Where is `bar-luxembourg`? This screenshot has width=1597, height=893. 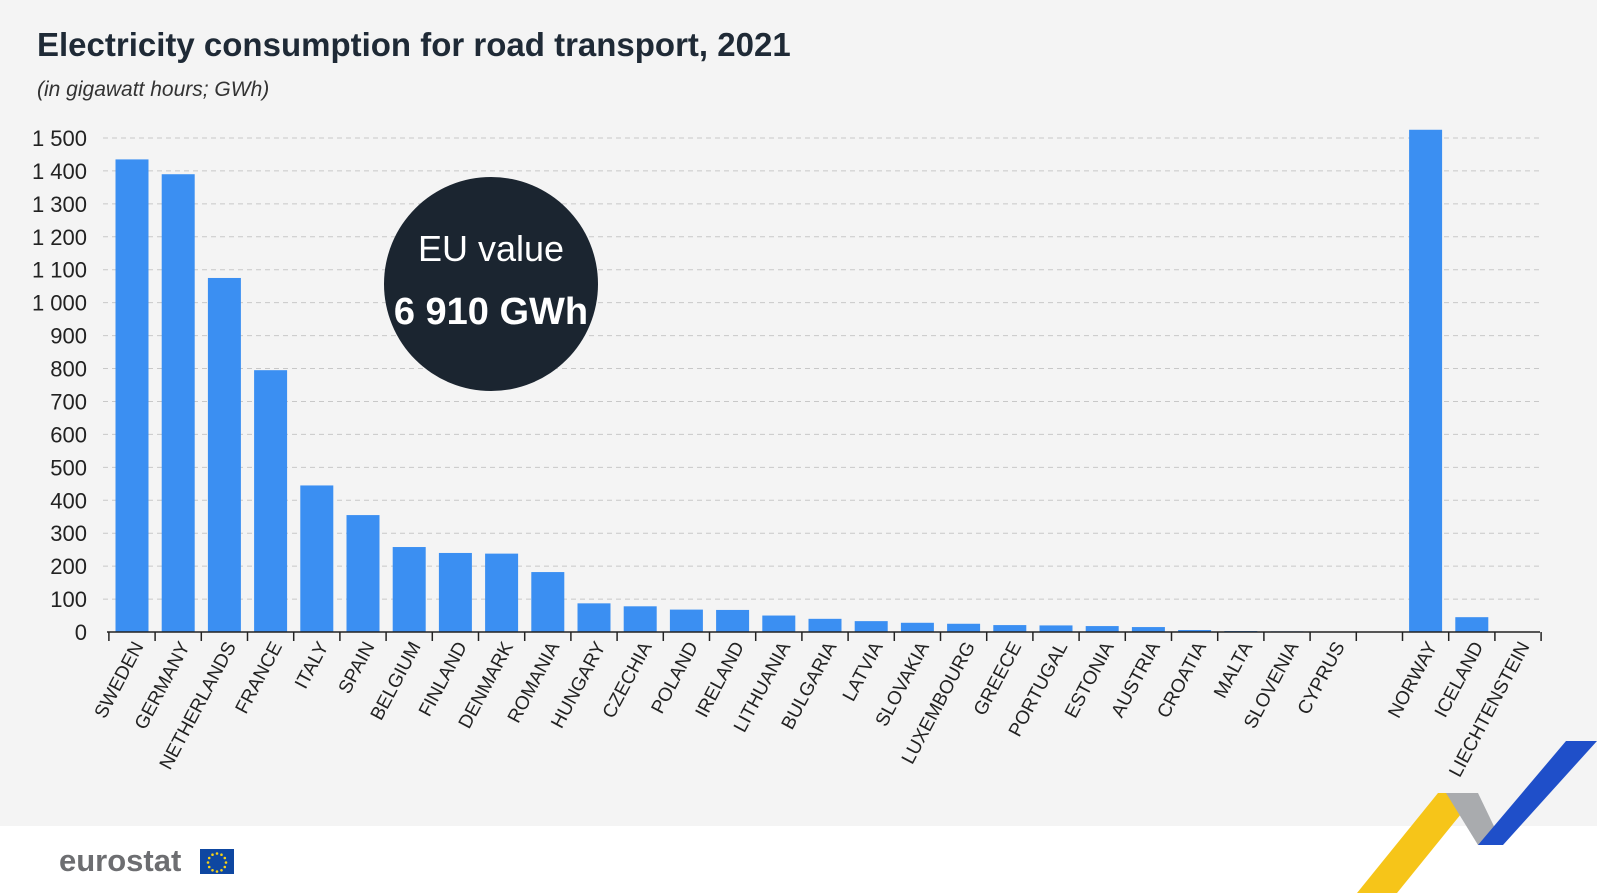
bar-luxembourg is located at coordinates (964, 627).